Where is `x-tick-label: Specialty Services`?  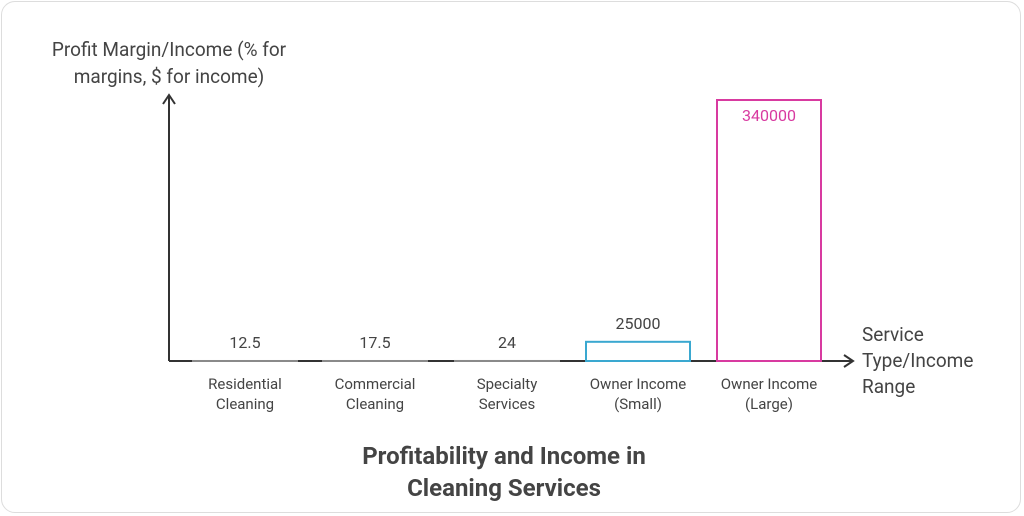 x-tick-label: Specialty Services is located at coordinates (507, 394).